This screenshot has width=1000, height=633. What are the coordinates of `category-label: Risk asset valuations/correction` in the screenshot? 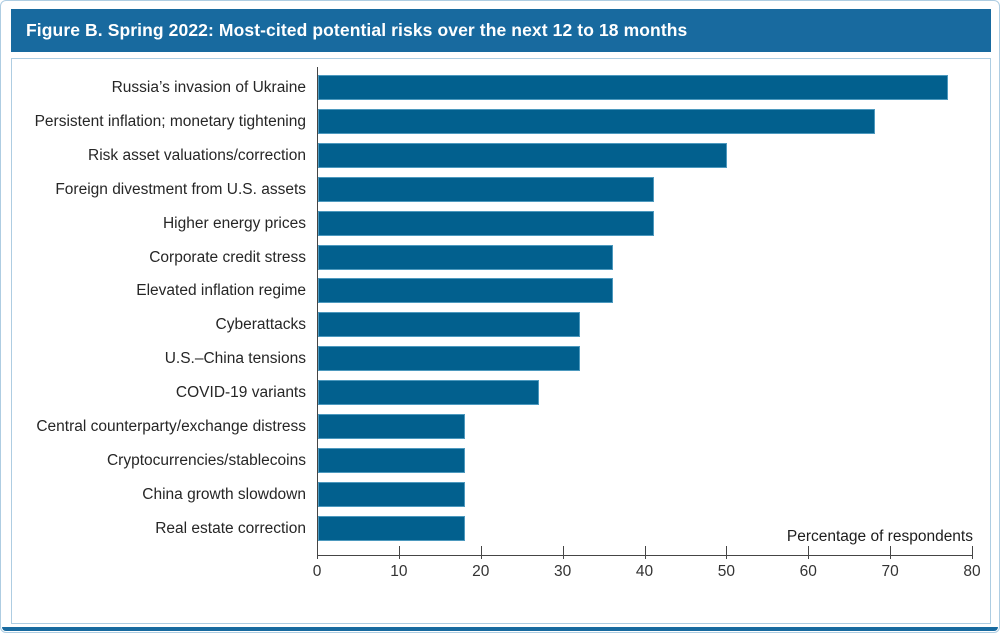 It's located at (197, 155).